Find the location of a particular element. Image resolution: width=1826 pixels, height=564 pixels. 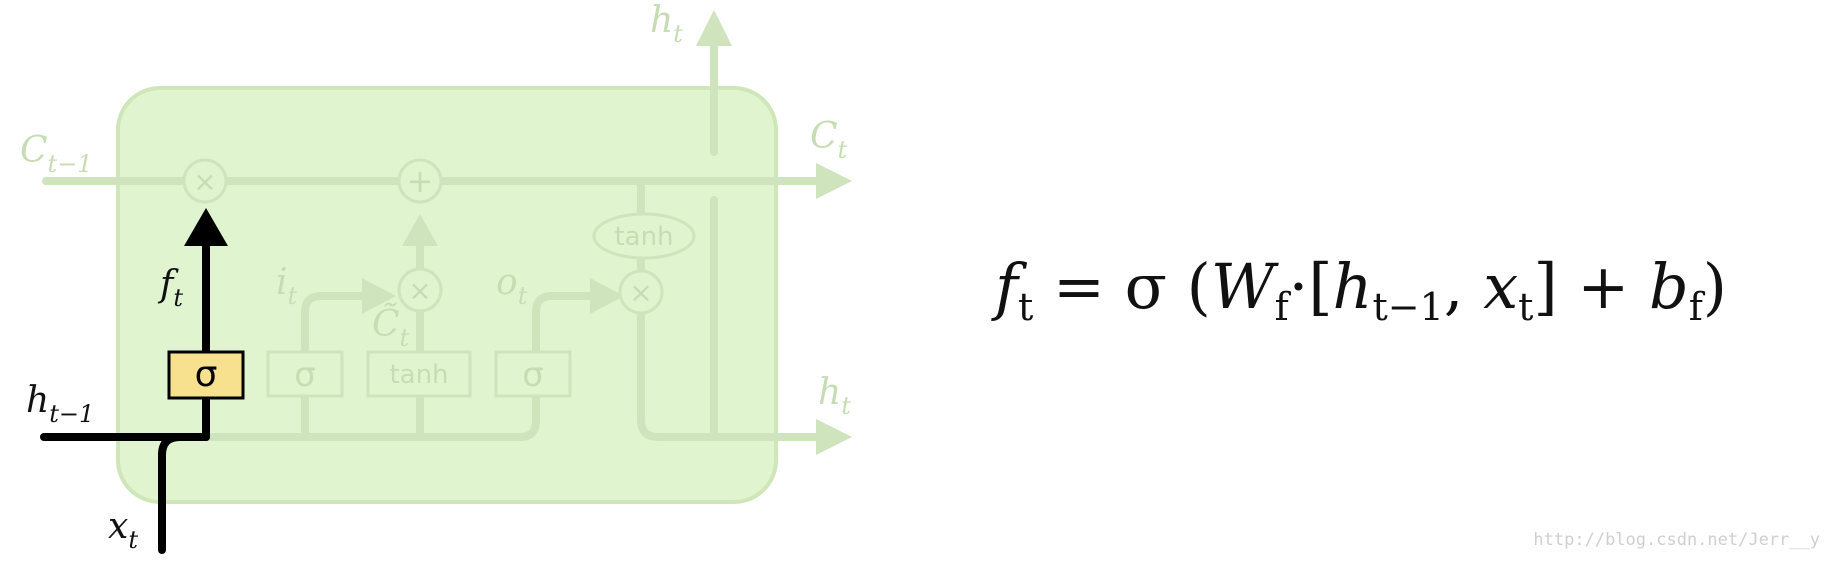

tanh-candidate-label: tanh is located at coordinates (418, 375).